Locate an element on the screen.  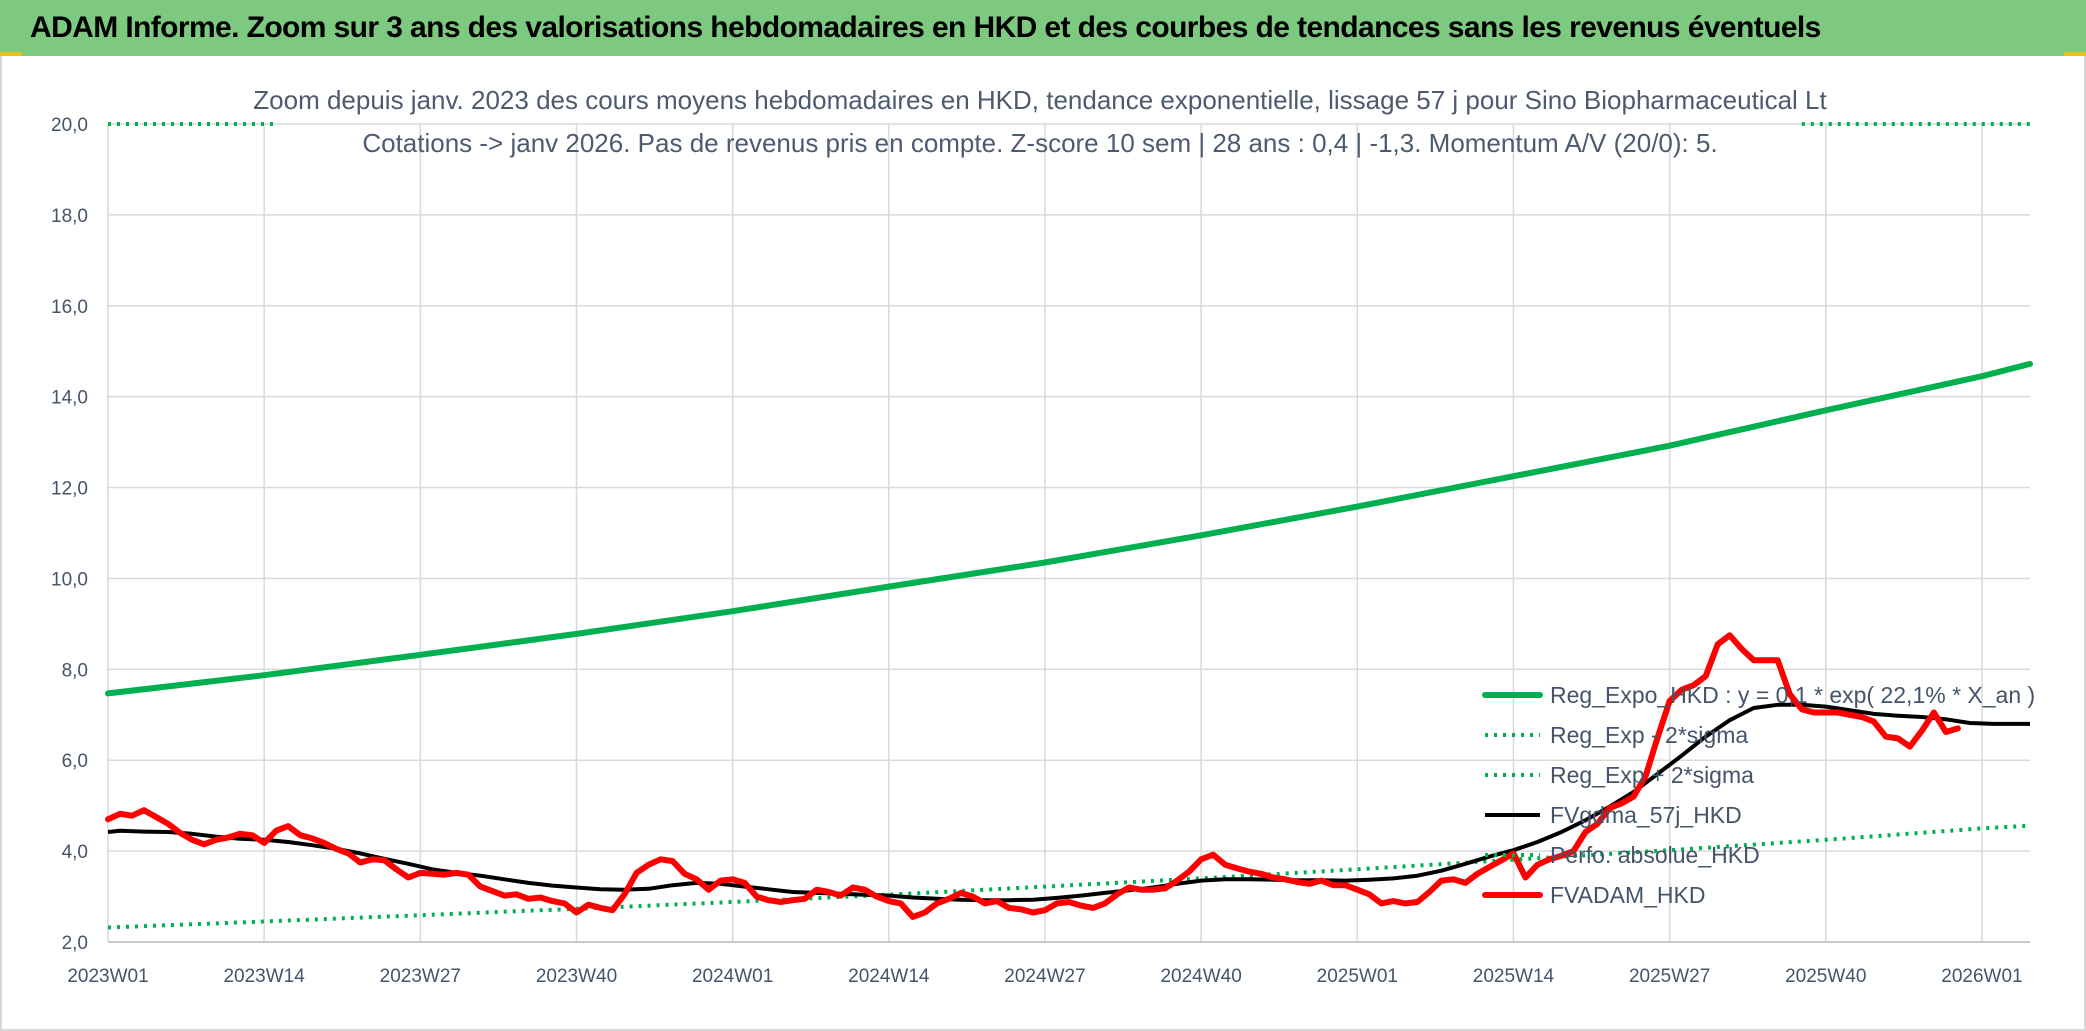
x-tick-label: 2023W14 is located at coordinates (264, 976).